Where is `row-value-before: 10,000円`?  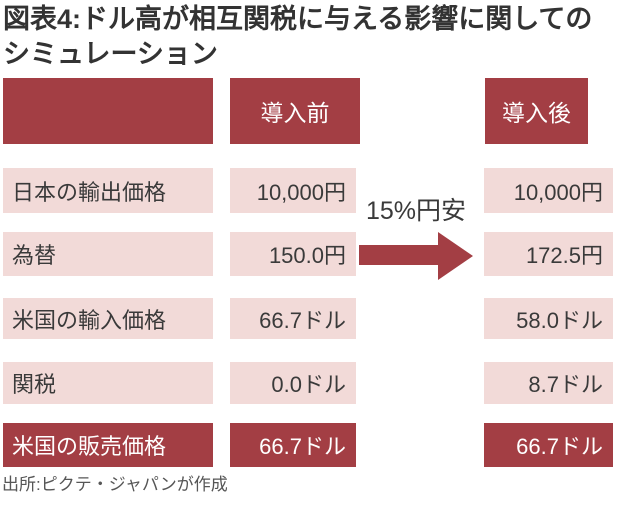 row-value-before: 10,000円 is located at coordinates (293, 190).